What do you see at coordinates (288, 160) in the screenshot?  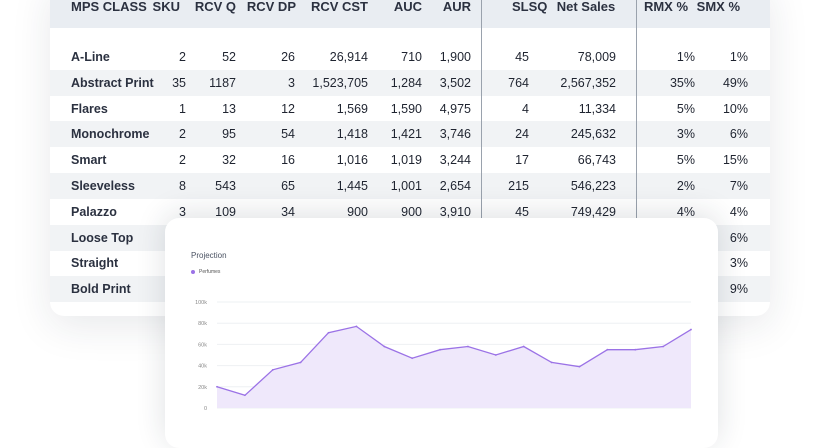 I see `table-cell: 16` at bounding box center [288, 160].